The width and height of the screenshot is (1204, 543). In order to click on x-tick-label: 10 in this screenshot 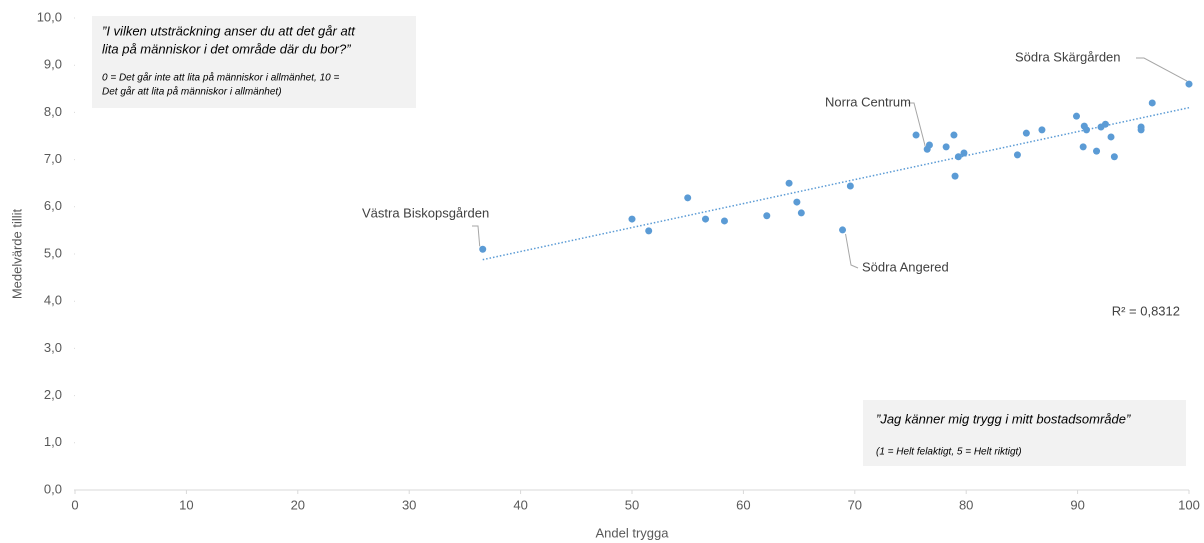, I will do `click(186, 504)`.